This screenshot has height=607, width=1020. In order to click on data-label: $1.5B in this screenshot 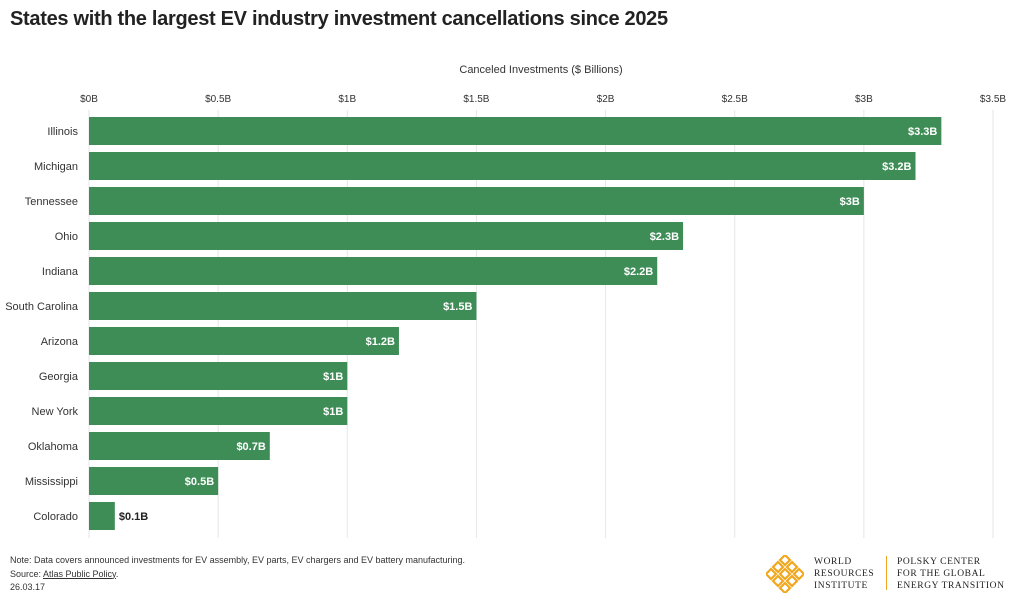, I will do `click(457, 307)`.